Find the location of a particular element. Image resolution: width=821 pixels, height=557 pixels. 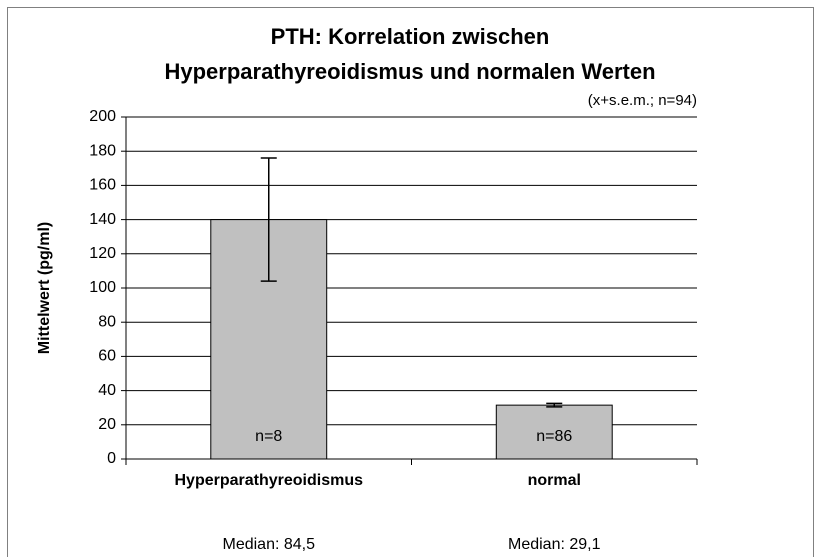

chart-title: PTH: Korrelation zwischen is located at coordinates (410, 36).